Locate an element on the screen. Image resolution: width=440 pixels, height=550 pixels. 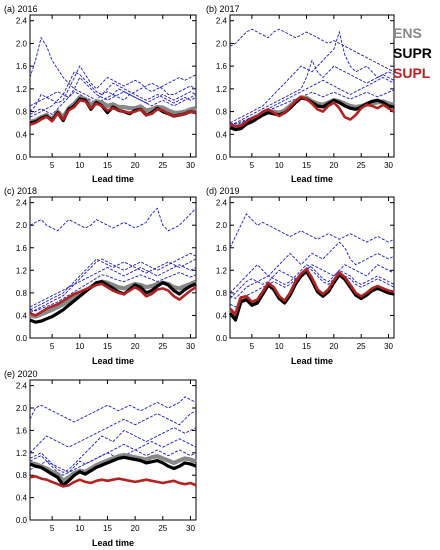
legend: ENS SUPR SUPL is located at coordinates (416, 53).